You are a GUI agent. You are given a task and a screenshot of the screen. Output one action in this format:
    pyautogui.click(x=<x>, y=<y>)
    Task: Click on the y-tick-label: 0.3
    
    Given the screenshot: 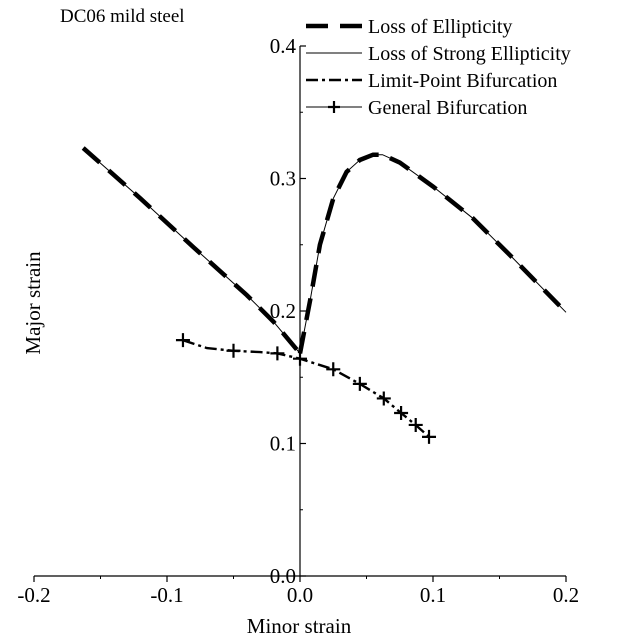 What is the action you would take?
    pyautogui.click(x=283, y=179)
    